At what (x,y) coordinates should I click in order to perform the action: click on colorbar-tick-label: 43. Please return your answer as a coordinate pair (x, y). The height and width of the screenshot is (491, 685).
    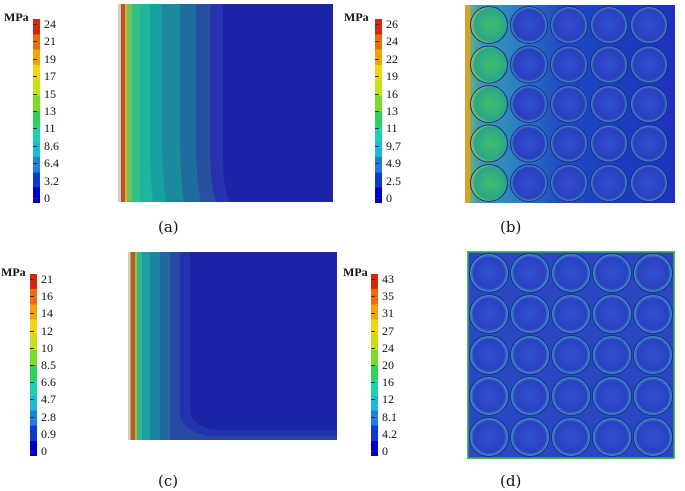
    Looking at the image, I should click on (388, 279).